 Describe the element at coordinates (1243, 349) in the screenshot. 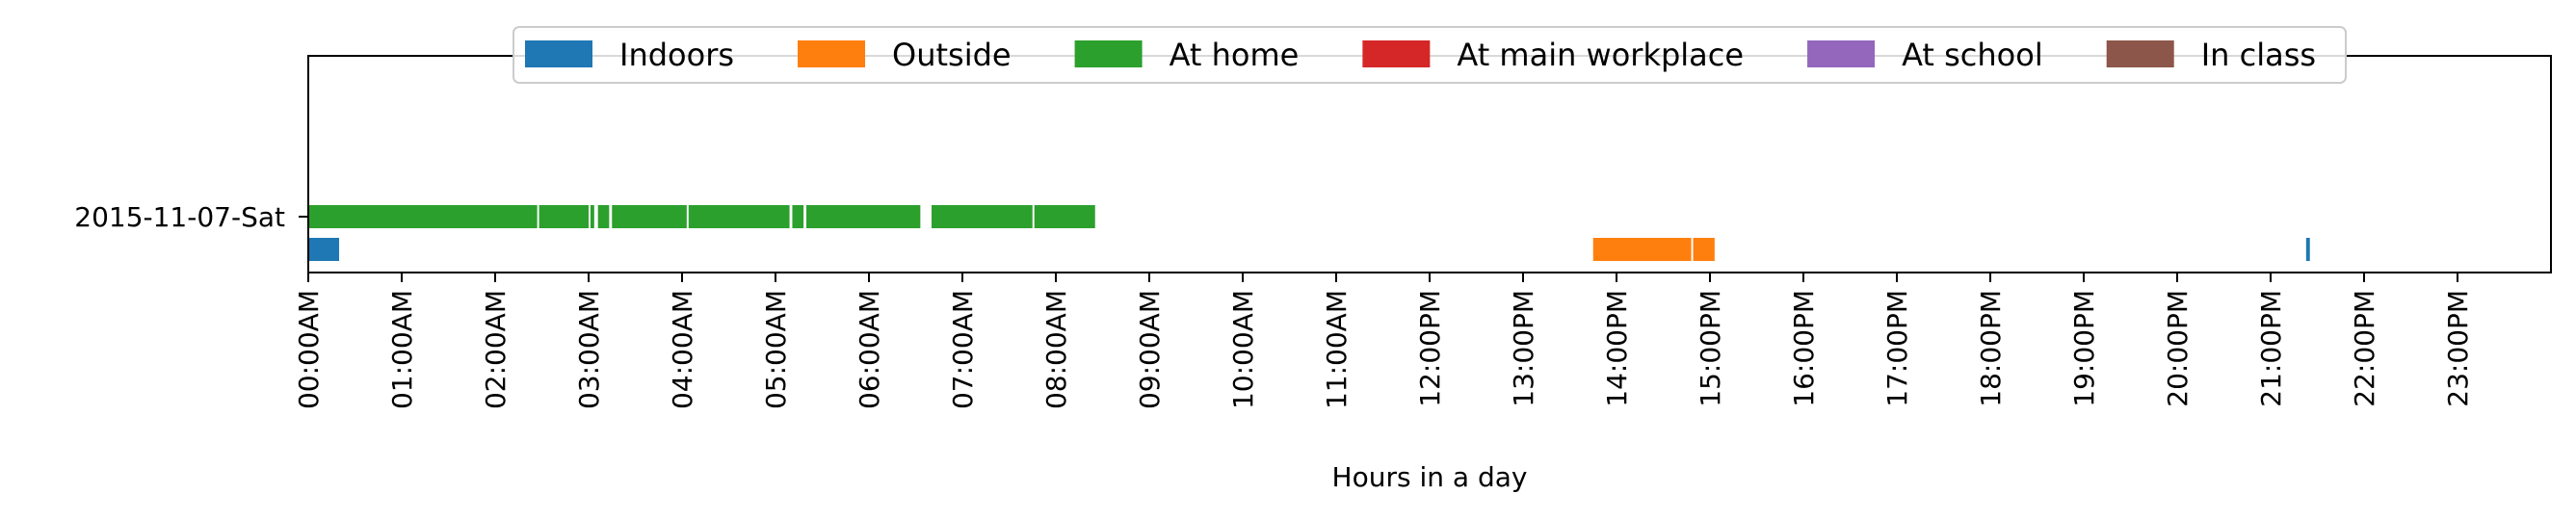

I see `x-tick-label: 10:00AM` at that location.